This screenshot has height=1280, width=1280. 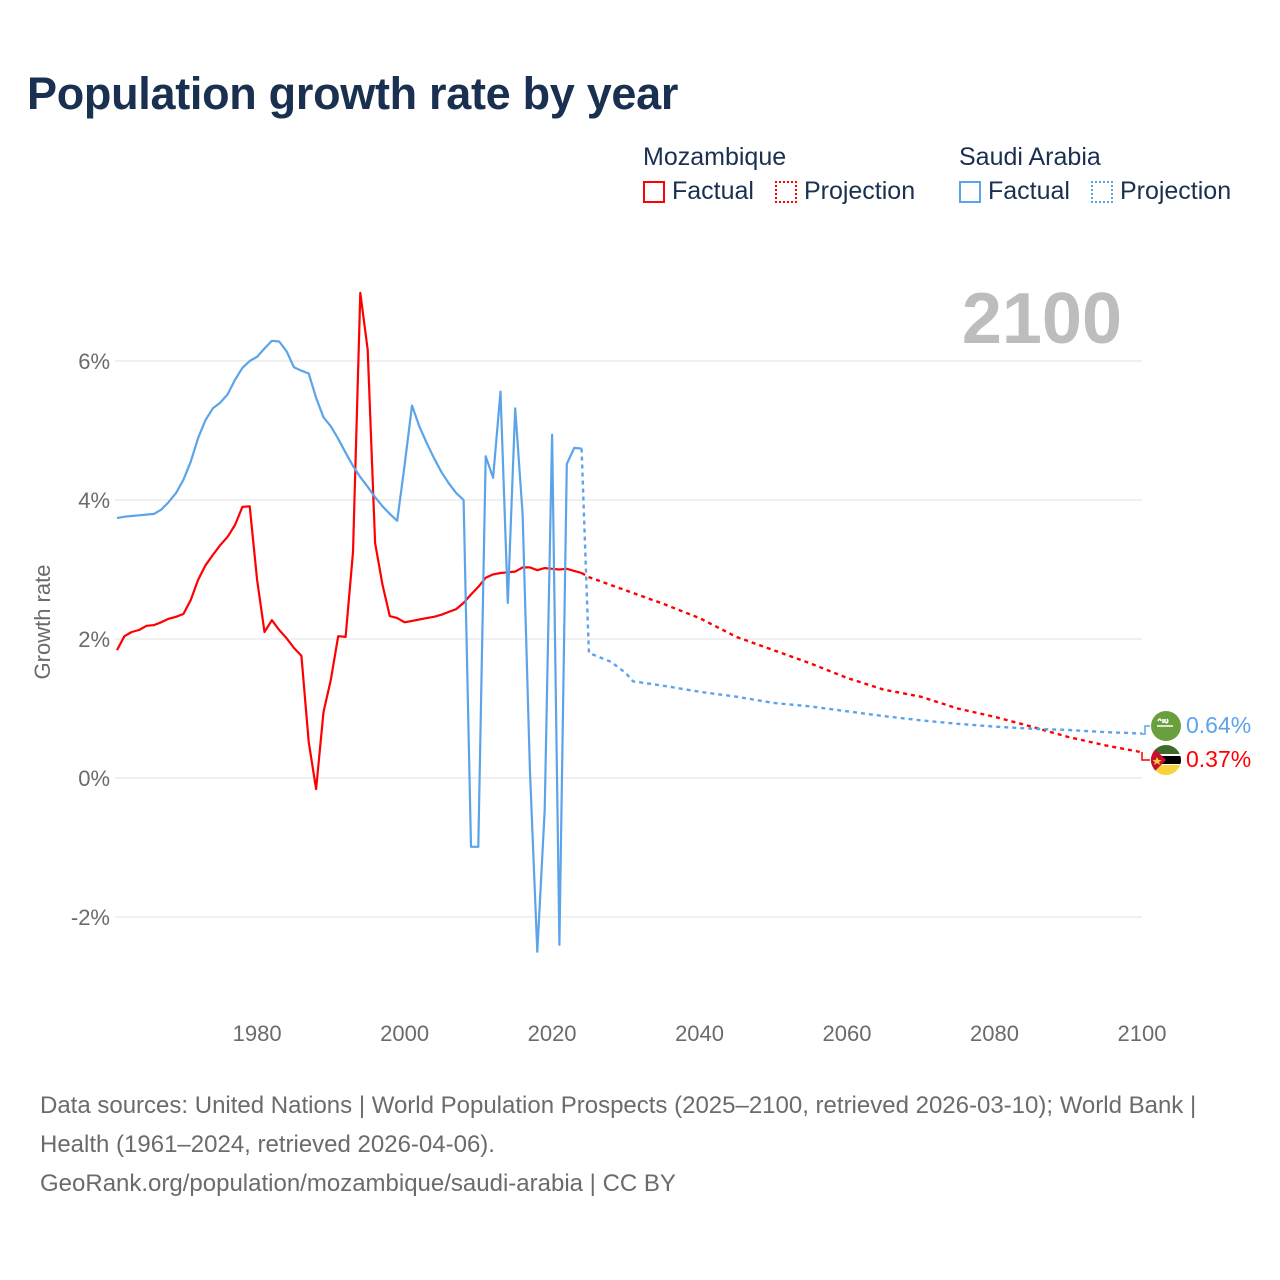 I want to click on legend-group-saudi-arabia: Saudi Arabia Factual Projection, so click(x=1102, y=176).